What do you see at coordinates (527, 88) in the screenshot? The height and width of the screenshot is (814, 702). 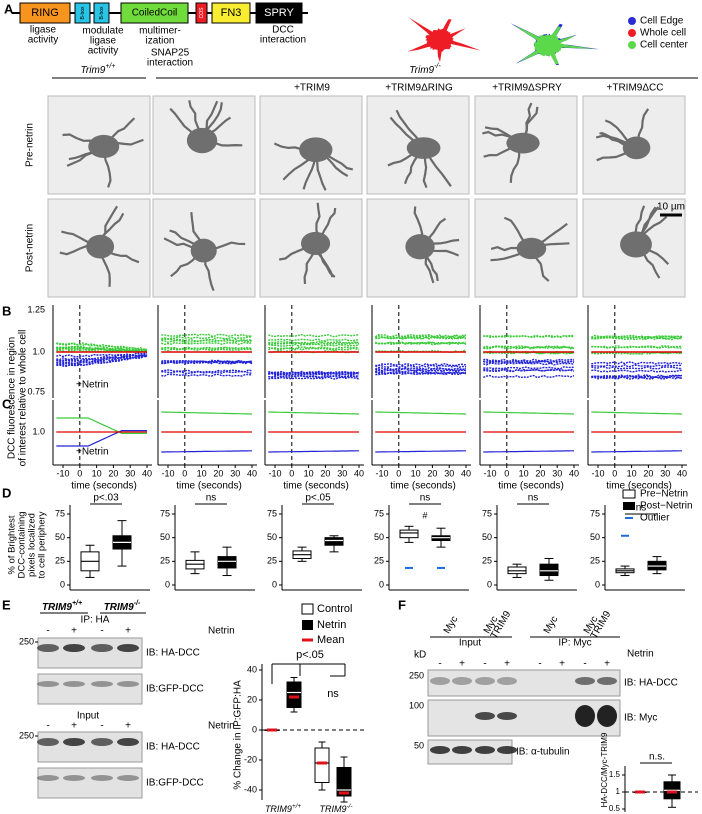 I see `condition-label: +TRIM9ΔSPRY` at bounding box center [527, 88].